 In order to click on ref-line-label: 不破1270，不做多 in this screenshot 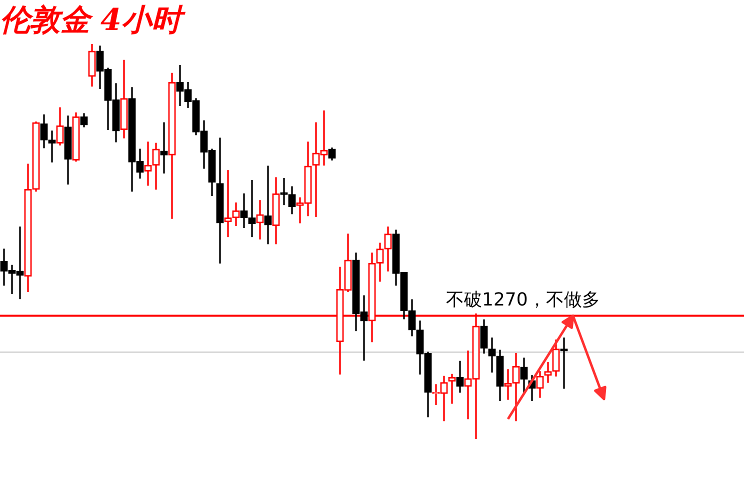, I will do `click(523, 299)`.